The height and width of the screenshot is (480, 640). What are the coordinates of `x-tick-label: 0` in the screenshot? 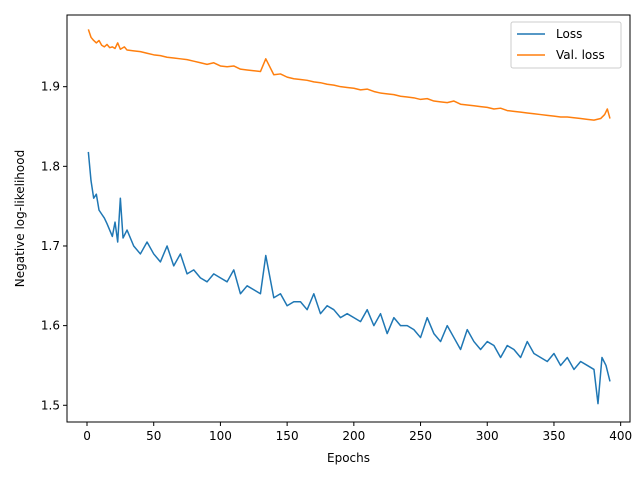 It's located at (87, 436).